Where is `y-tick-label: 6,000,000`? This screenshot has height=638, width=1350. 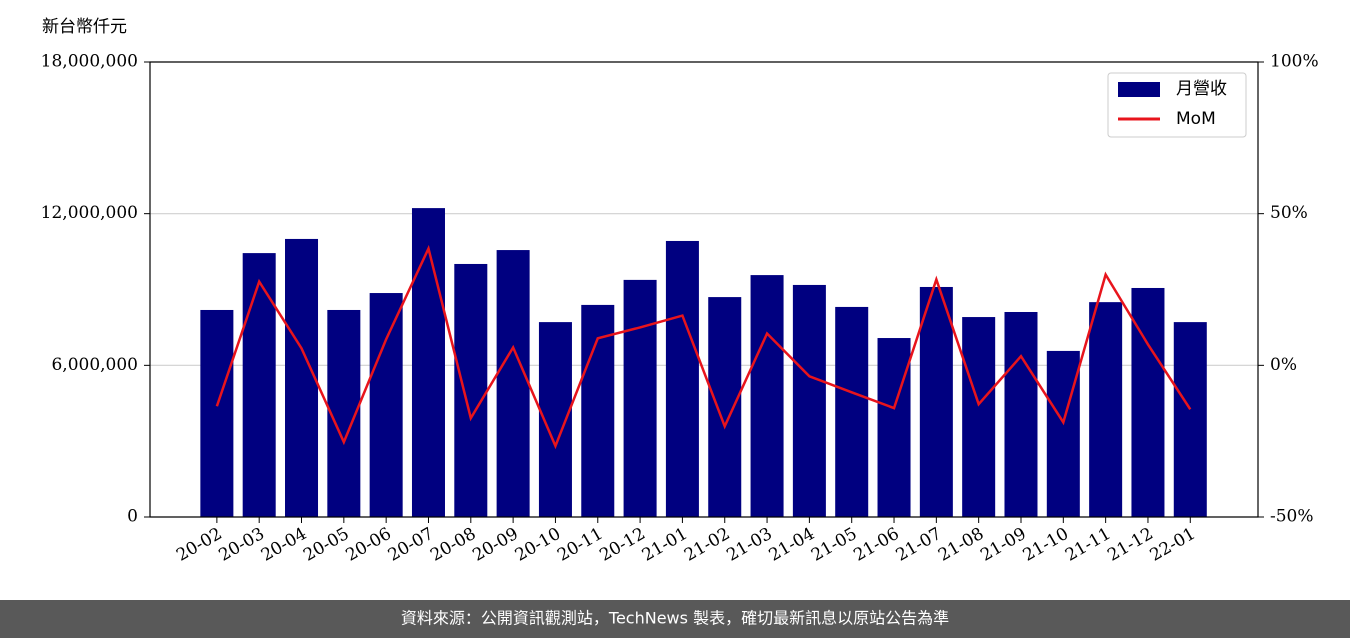
y-tick-label: 6,000,000 is located at coordinates (94, 365).